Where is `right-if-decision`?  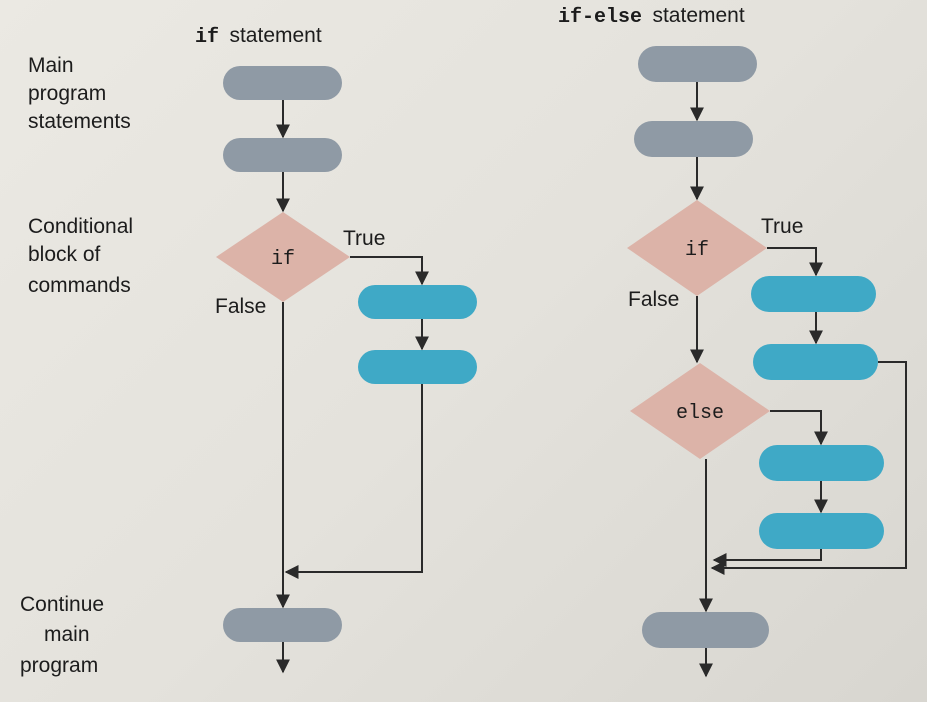
right-if-decision is located at coordinates (697, 248).